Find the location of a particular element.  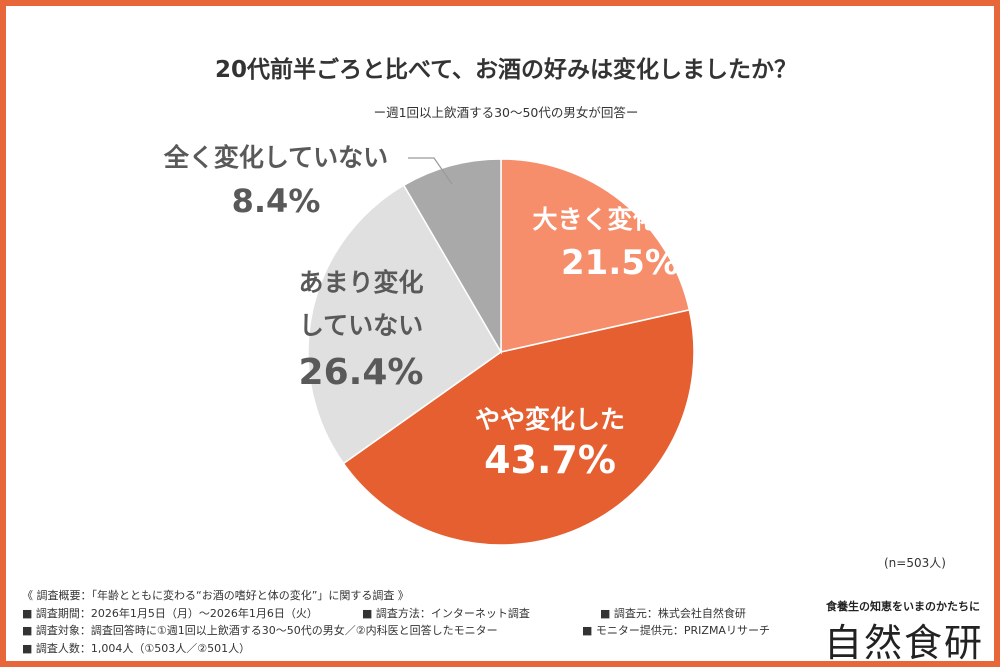

logo-tagline: 食養生の知恵をいまのかたちに is located at coordinates (903, 606).